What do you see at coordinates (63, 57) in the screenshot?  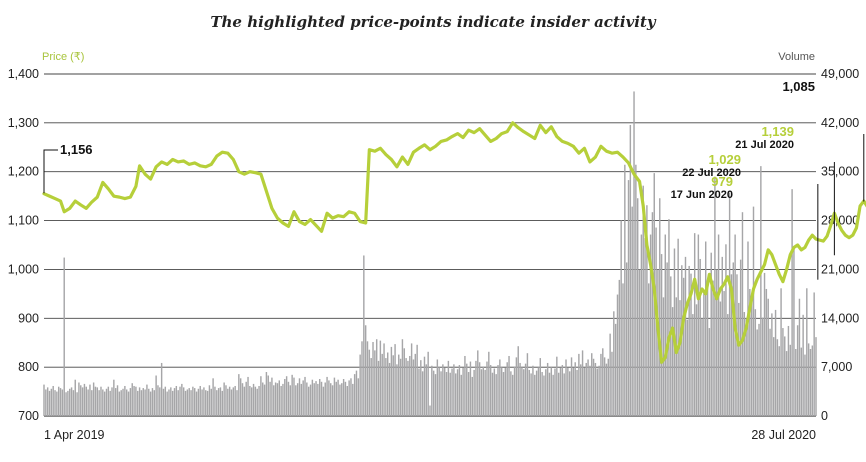 I see `price-axis-title: Price (₹)` at bounding box center [63, 57].